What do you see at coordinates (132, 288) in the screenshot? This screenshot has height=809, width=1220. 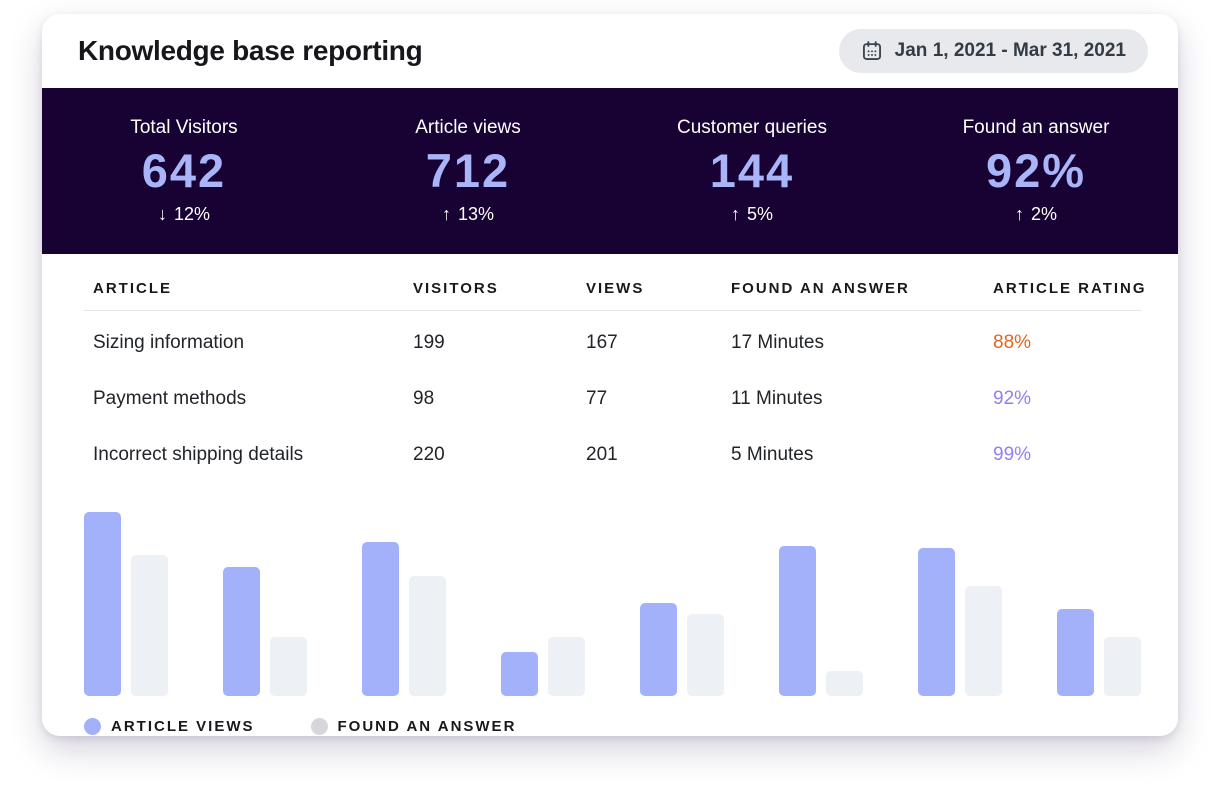 I see `column-header-article: ARTICLE` at bounding box center [132, 288].